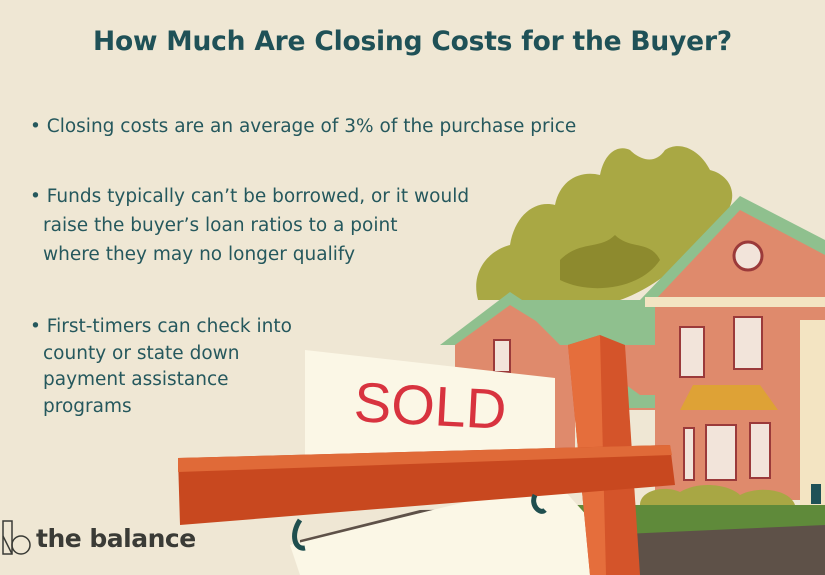 The width and height of the screenshot is (825, 575). What do you see at coordinates (87, 406) in the screenshot?
I see `bullet-line: programs` at bounding box center [87, 406].